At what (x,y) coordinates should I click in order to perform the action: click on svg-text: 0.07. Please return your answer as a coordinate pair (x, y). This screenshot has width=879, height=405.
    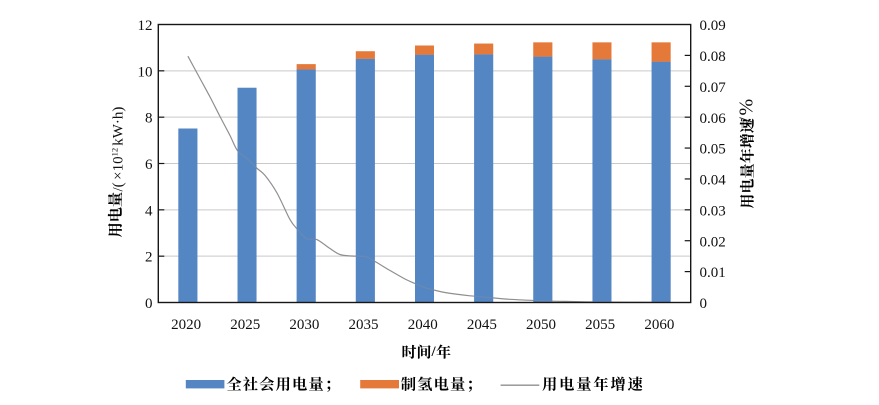
    Looking at the image, I should click on (713, 88).